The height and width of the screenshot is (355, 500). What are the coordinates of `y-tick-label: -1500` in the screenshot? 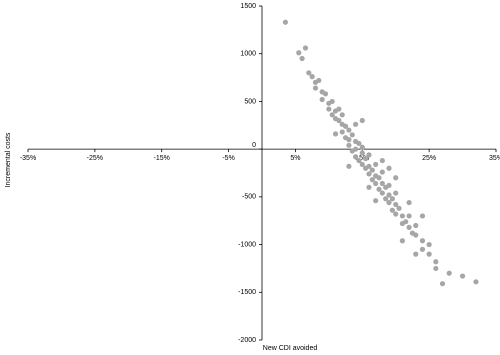 It's located at (247, 292).